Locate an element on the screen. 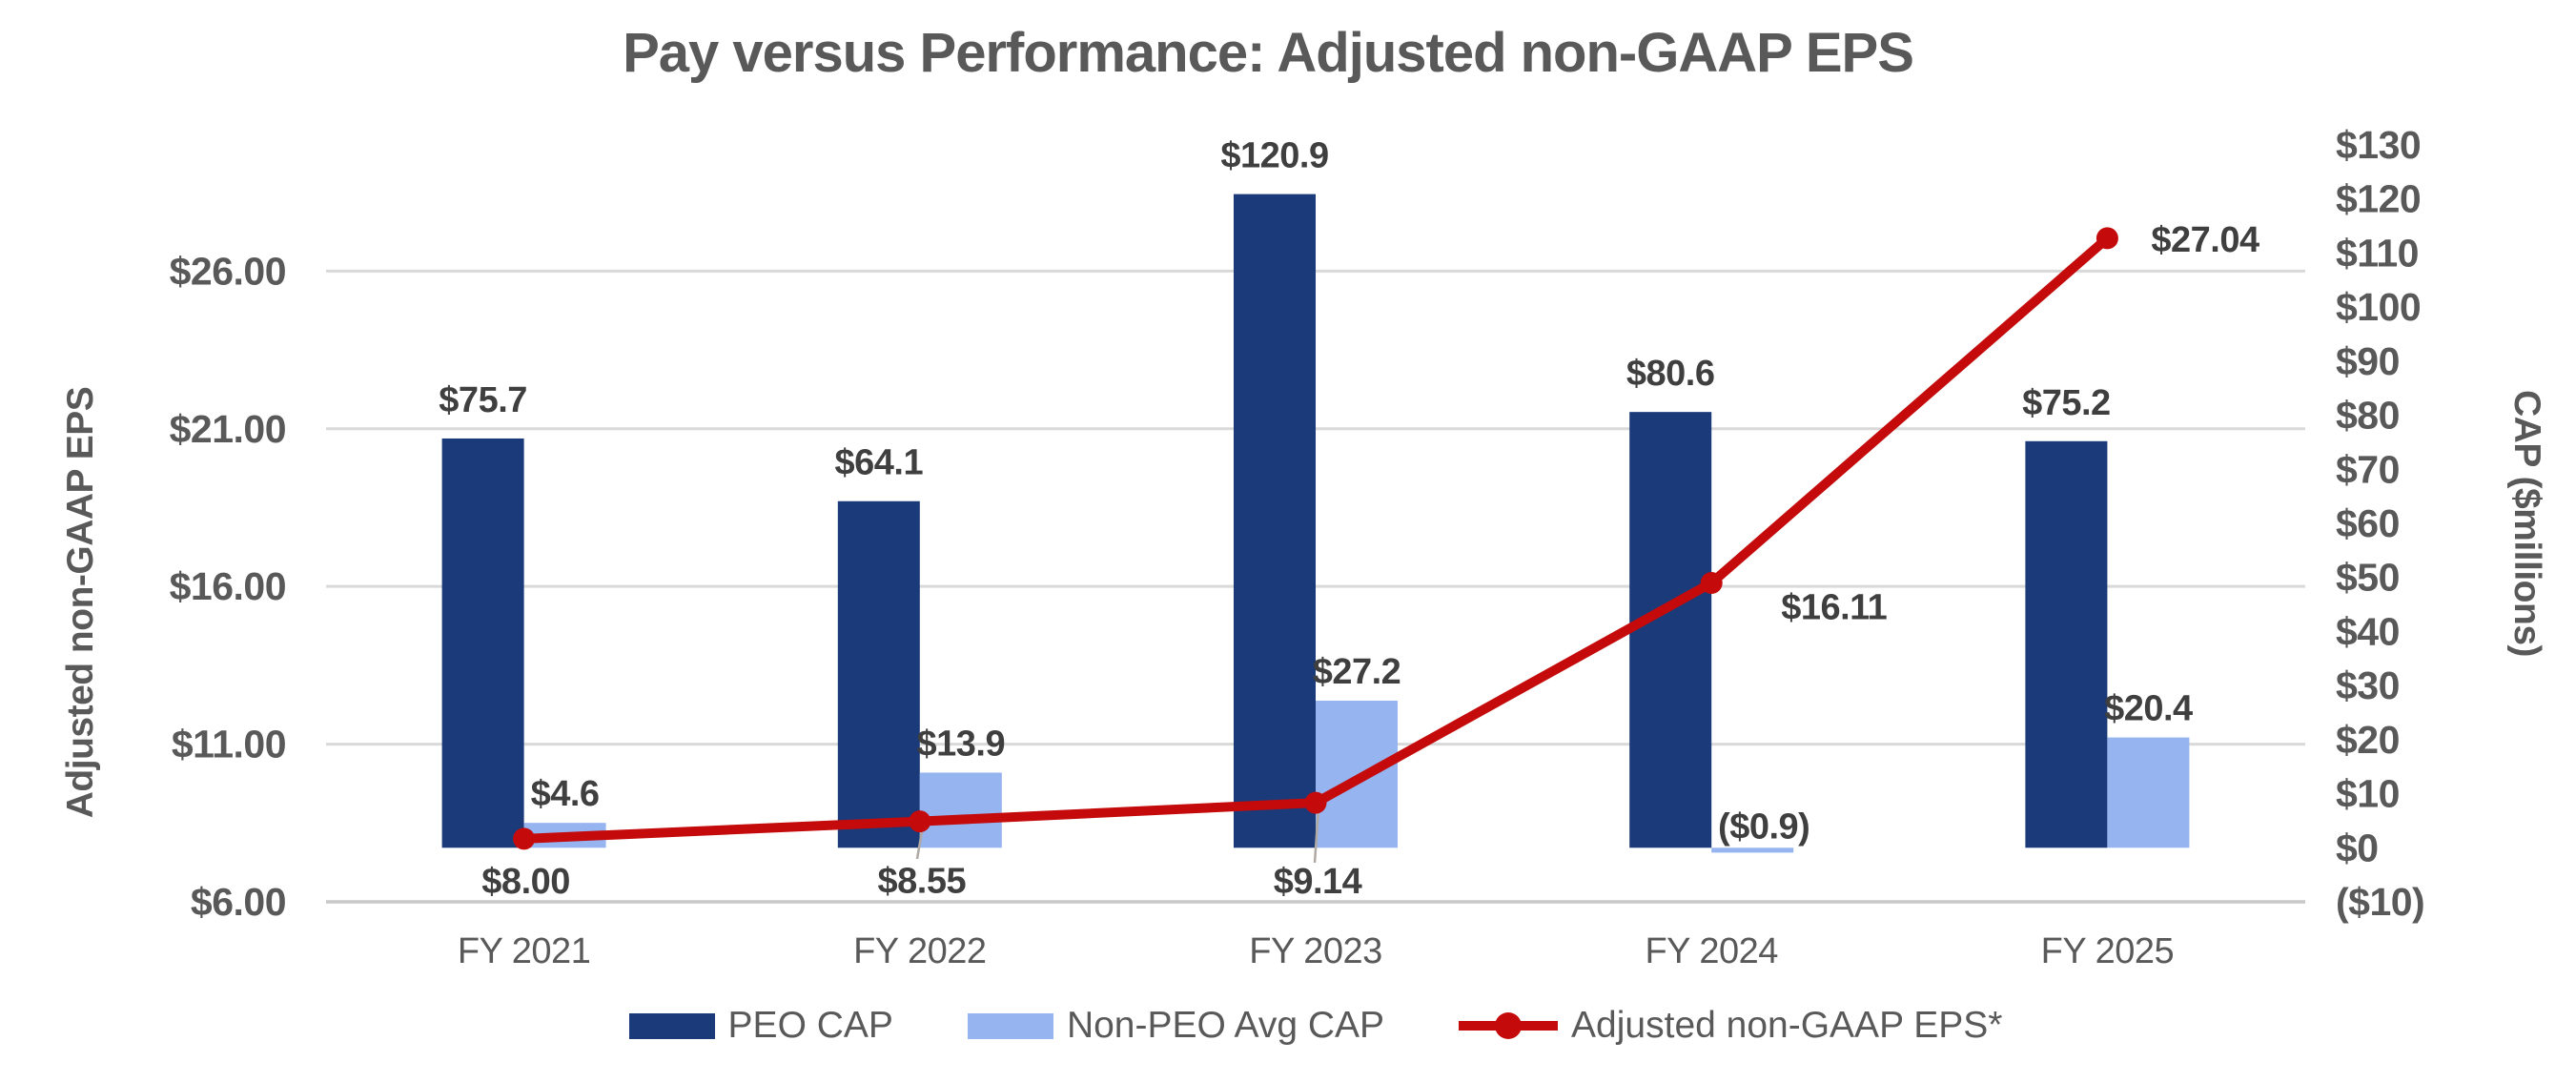 The height and width of the screenshot is (1082, 2576). legend-label: Adjusted non-GAAP EPS* is located at coordinates (1787, 1025).